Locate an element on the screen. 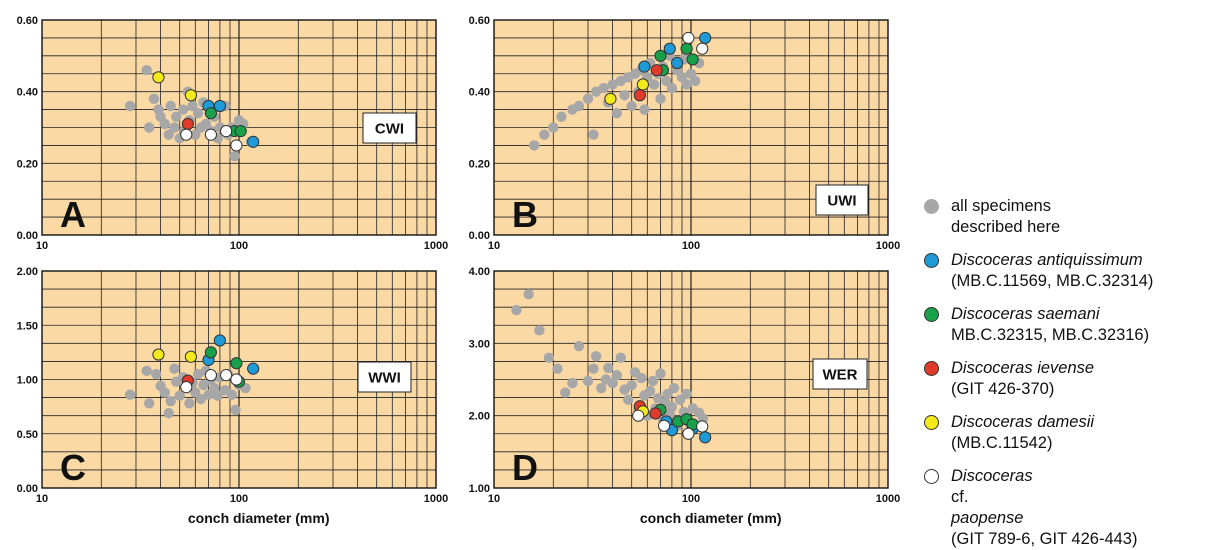 The image size is (1226, 550). y-tick-label: 0.20 is located at coordinates (479, 164).